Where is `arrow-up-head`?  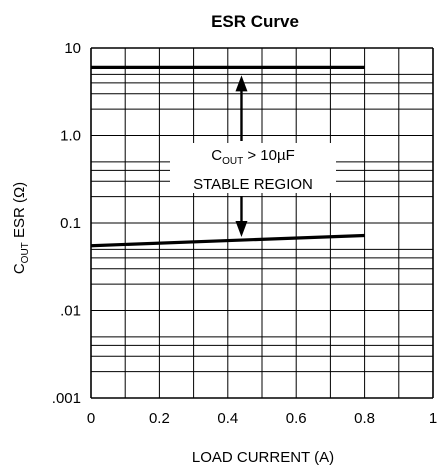 arrow-up-head is located at coordinates (241, 83).